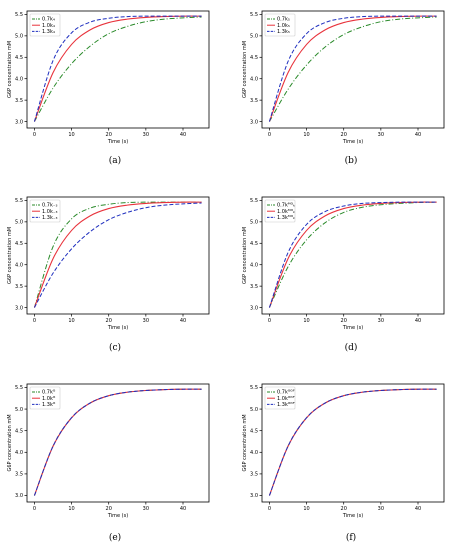 The height and width of the screenshot is (550, 450). I want to click on legend-label: 1.3k₄, so click(48, 32).